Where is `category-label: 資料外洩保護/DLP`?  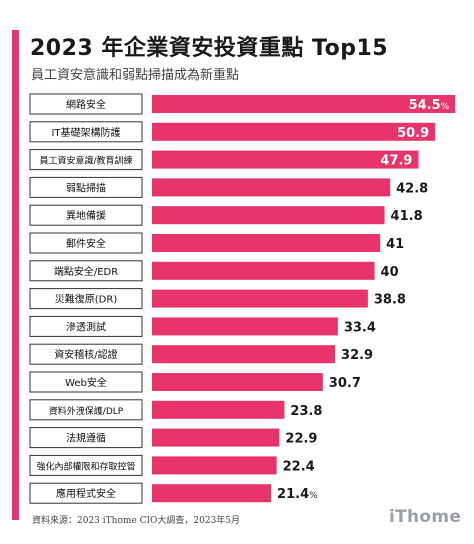 category-label: 資料外洩保護/DLP is located at coordinates (86, 411).